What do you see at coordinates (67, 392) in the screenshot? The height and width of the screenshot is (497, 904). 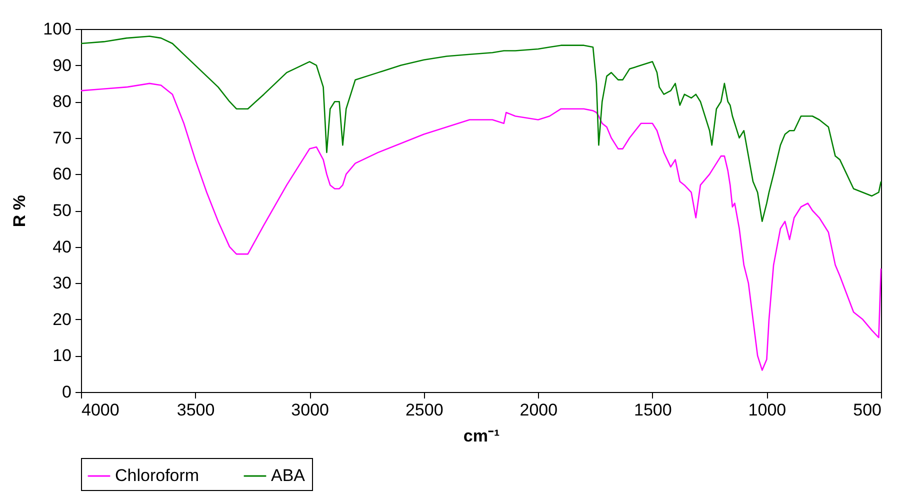 I see `y-tick-label: 0` at bounding box center [67, 392].